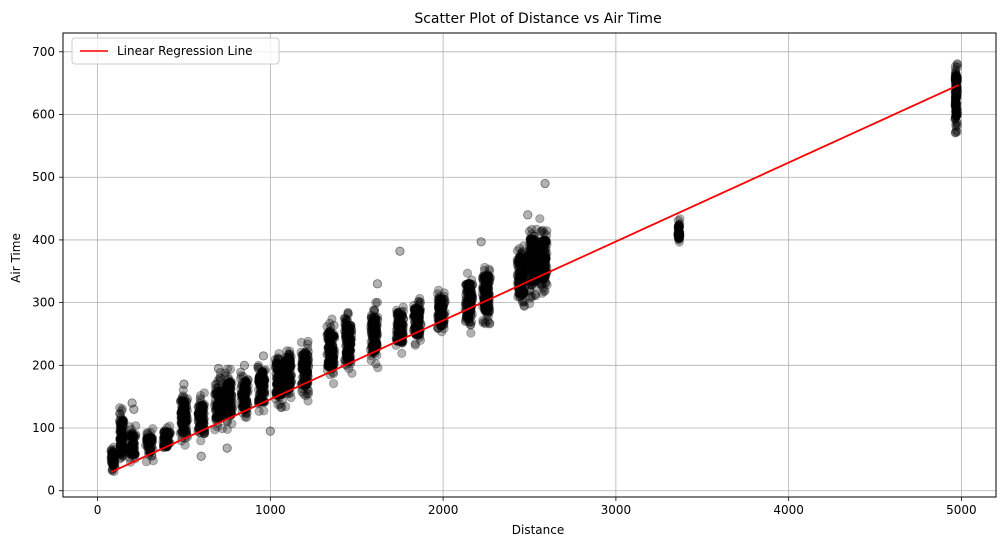  I want to click on x-axis-label: Distance, so click(538, 530).